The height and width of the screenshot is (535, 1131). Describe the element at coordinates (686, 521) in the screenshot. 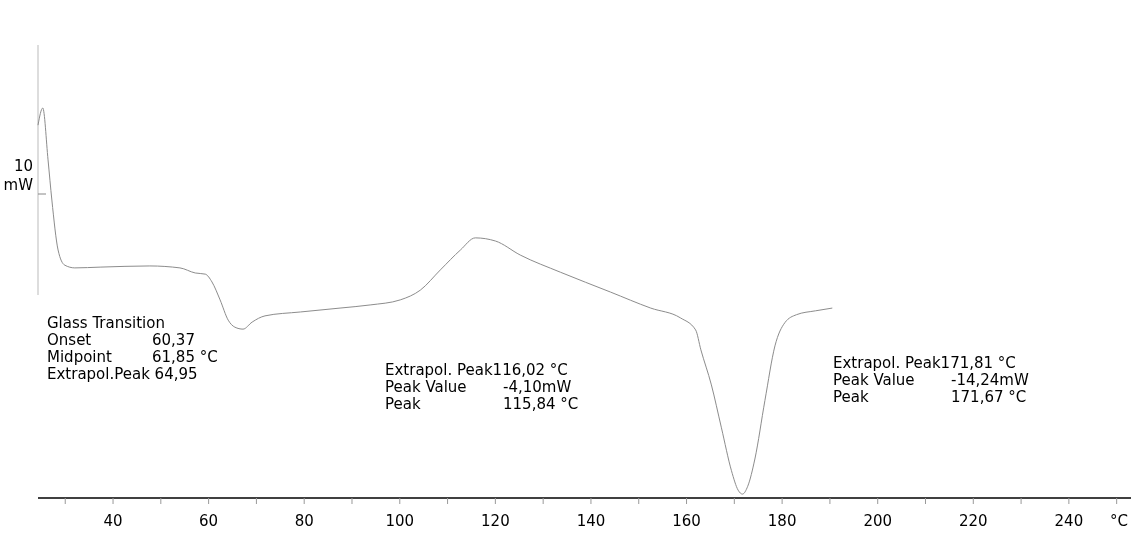

I see `x-tick-label: 160` at that location.